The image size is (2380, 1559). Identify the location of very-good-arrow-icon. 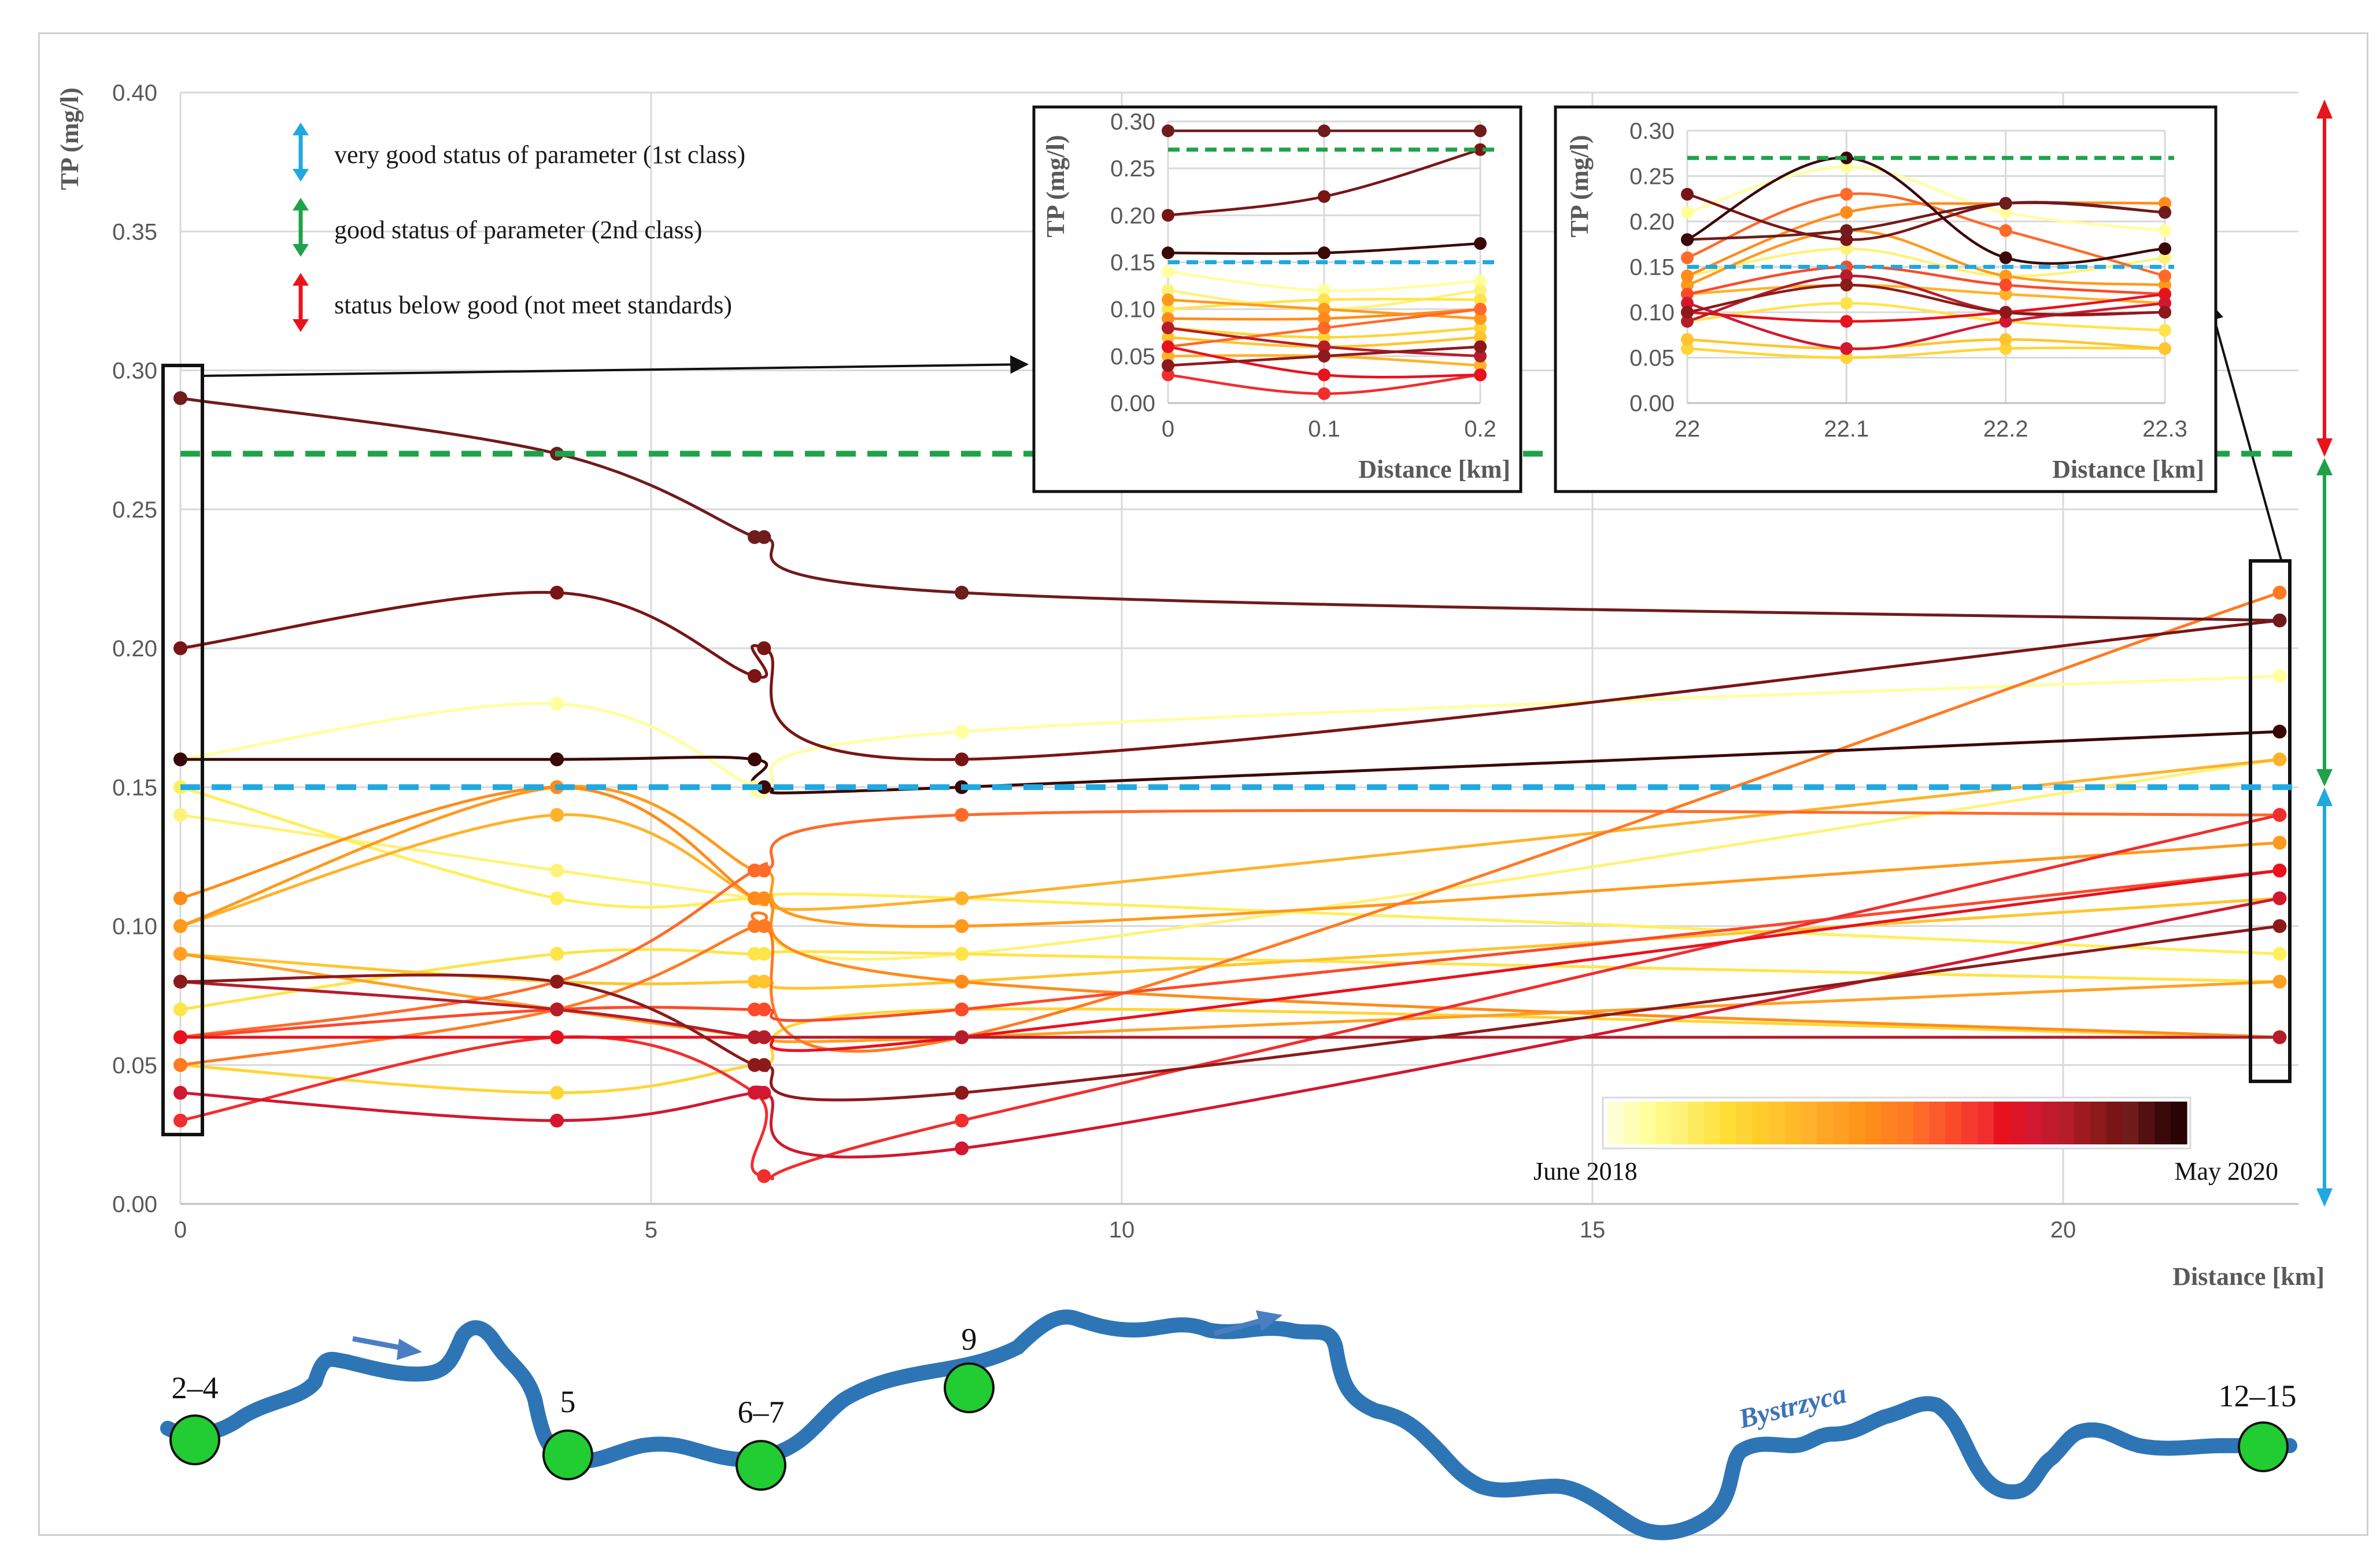
(301, 152).